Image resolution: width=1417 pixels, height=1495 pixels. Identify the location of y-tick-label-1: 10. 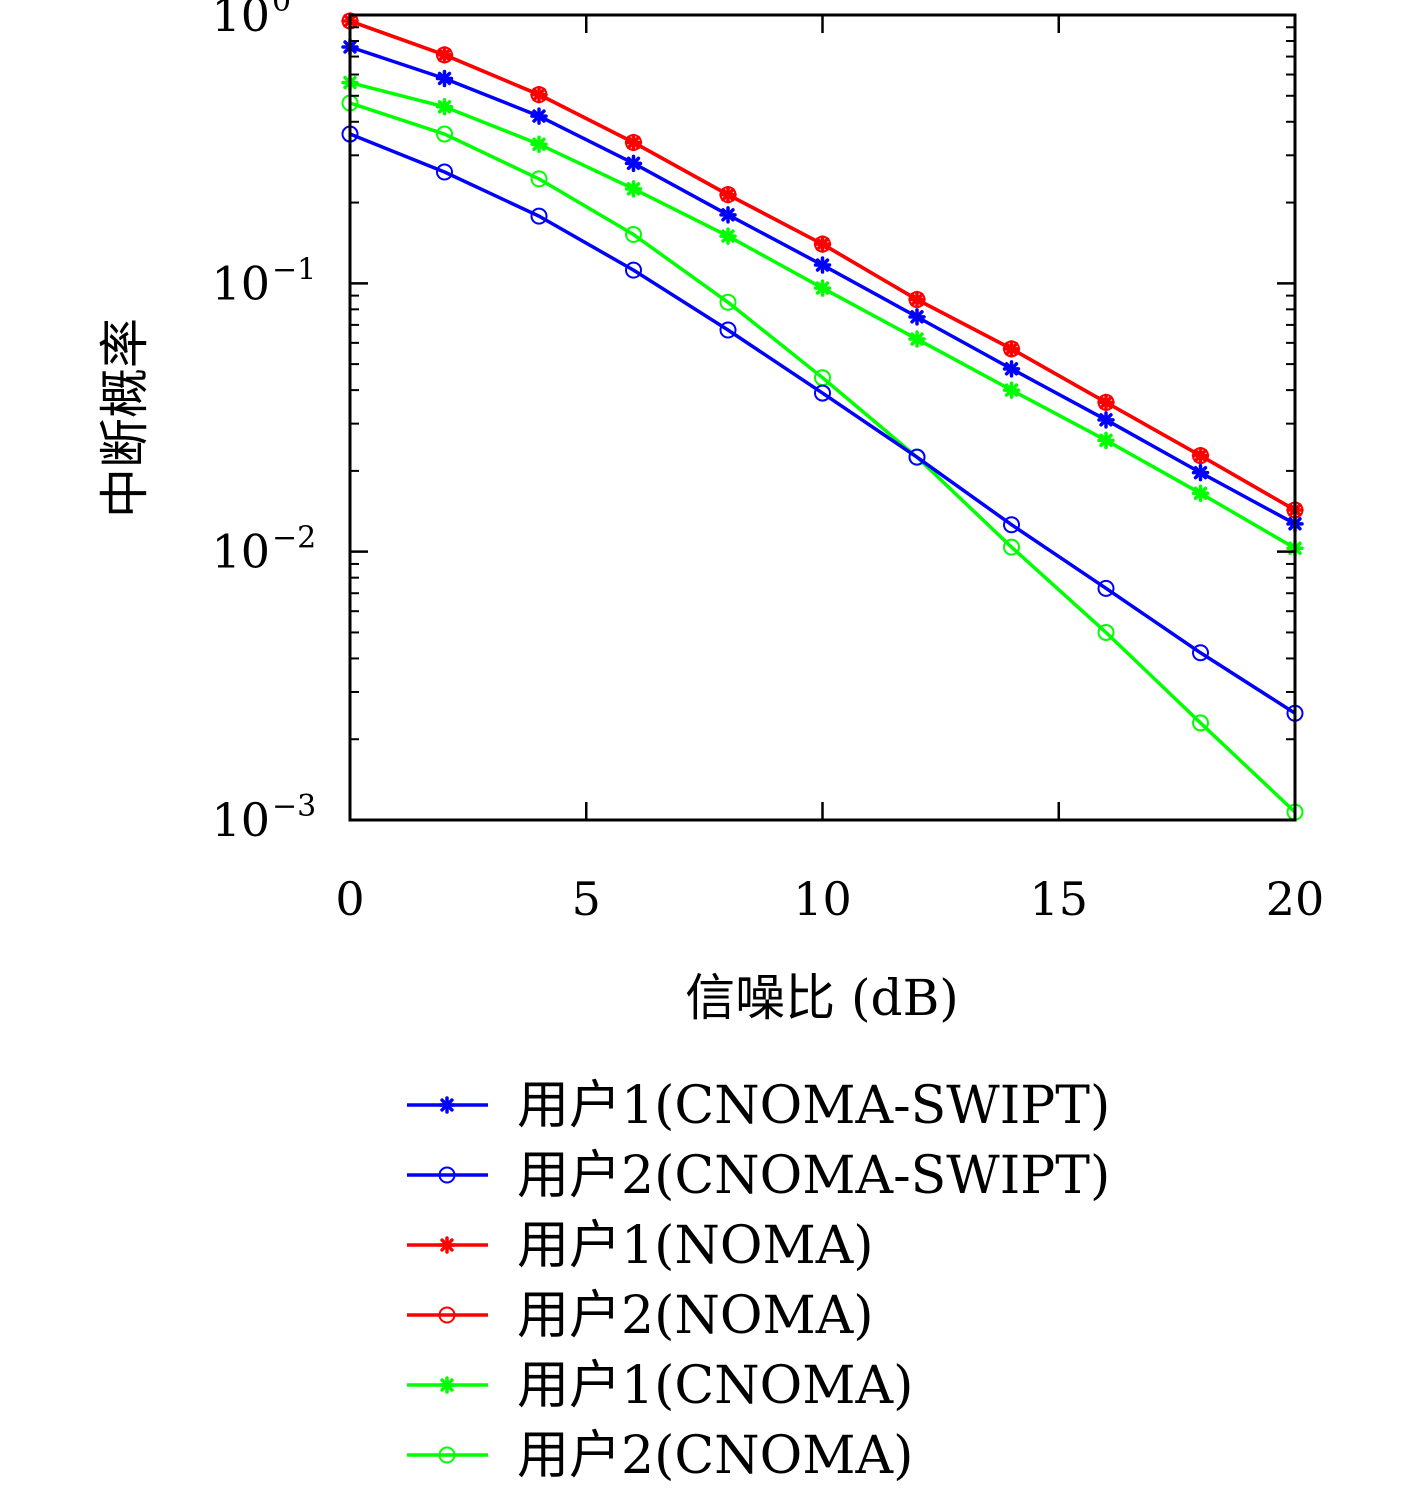
(240, 21).